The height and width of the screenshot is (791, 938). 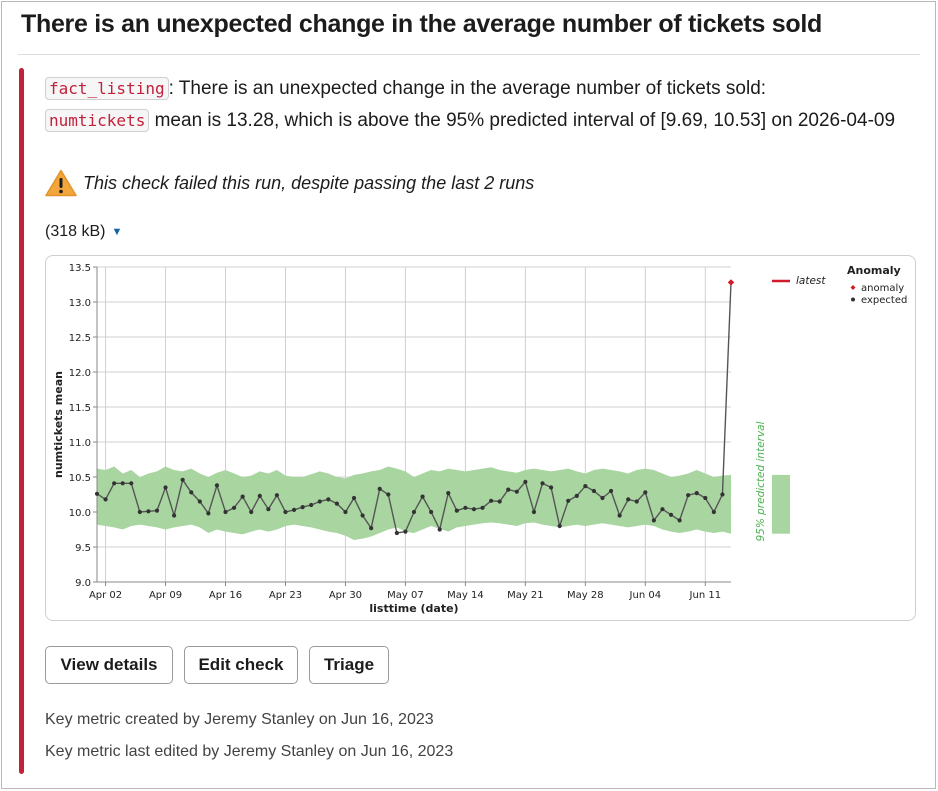 I want to click on x-tick-label-10: Jun 11, so click(x=705, y=595).